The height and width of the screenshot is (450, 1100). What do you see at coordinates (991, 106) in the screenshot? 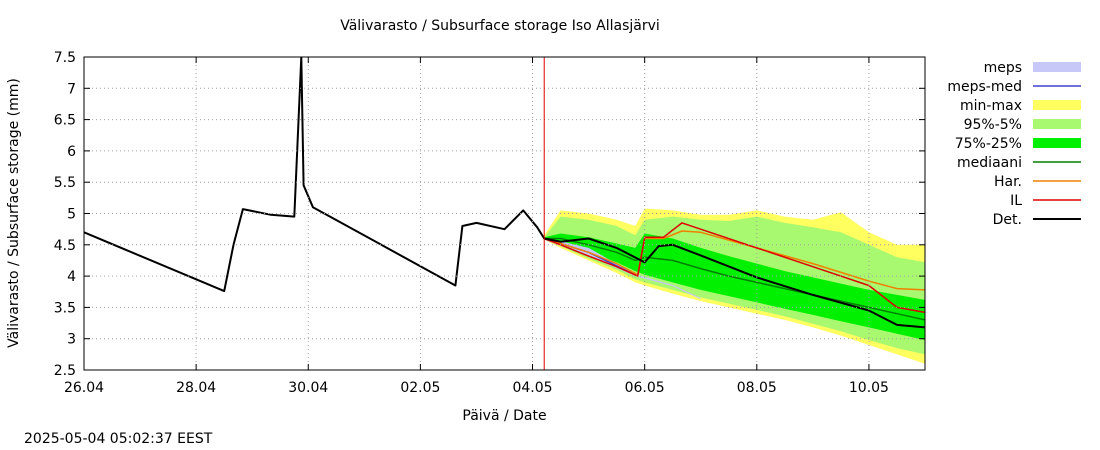
I see `legend-label: min-max` at bounding box center [991, 106].